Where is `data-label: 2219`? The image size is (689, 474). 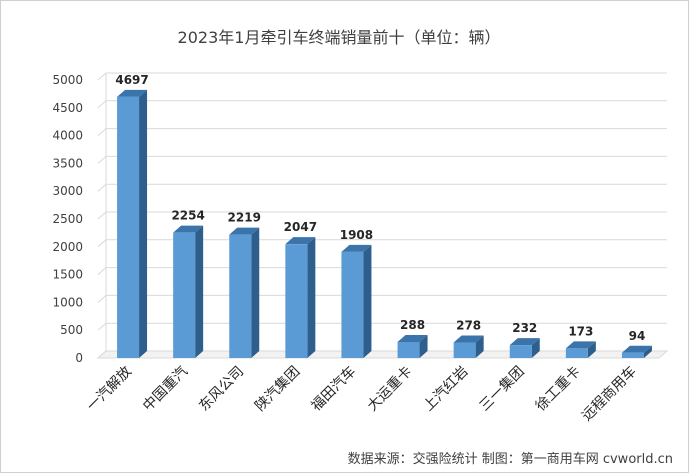
data-label: 2219 is located at coordinates (244, 218).